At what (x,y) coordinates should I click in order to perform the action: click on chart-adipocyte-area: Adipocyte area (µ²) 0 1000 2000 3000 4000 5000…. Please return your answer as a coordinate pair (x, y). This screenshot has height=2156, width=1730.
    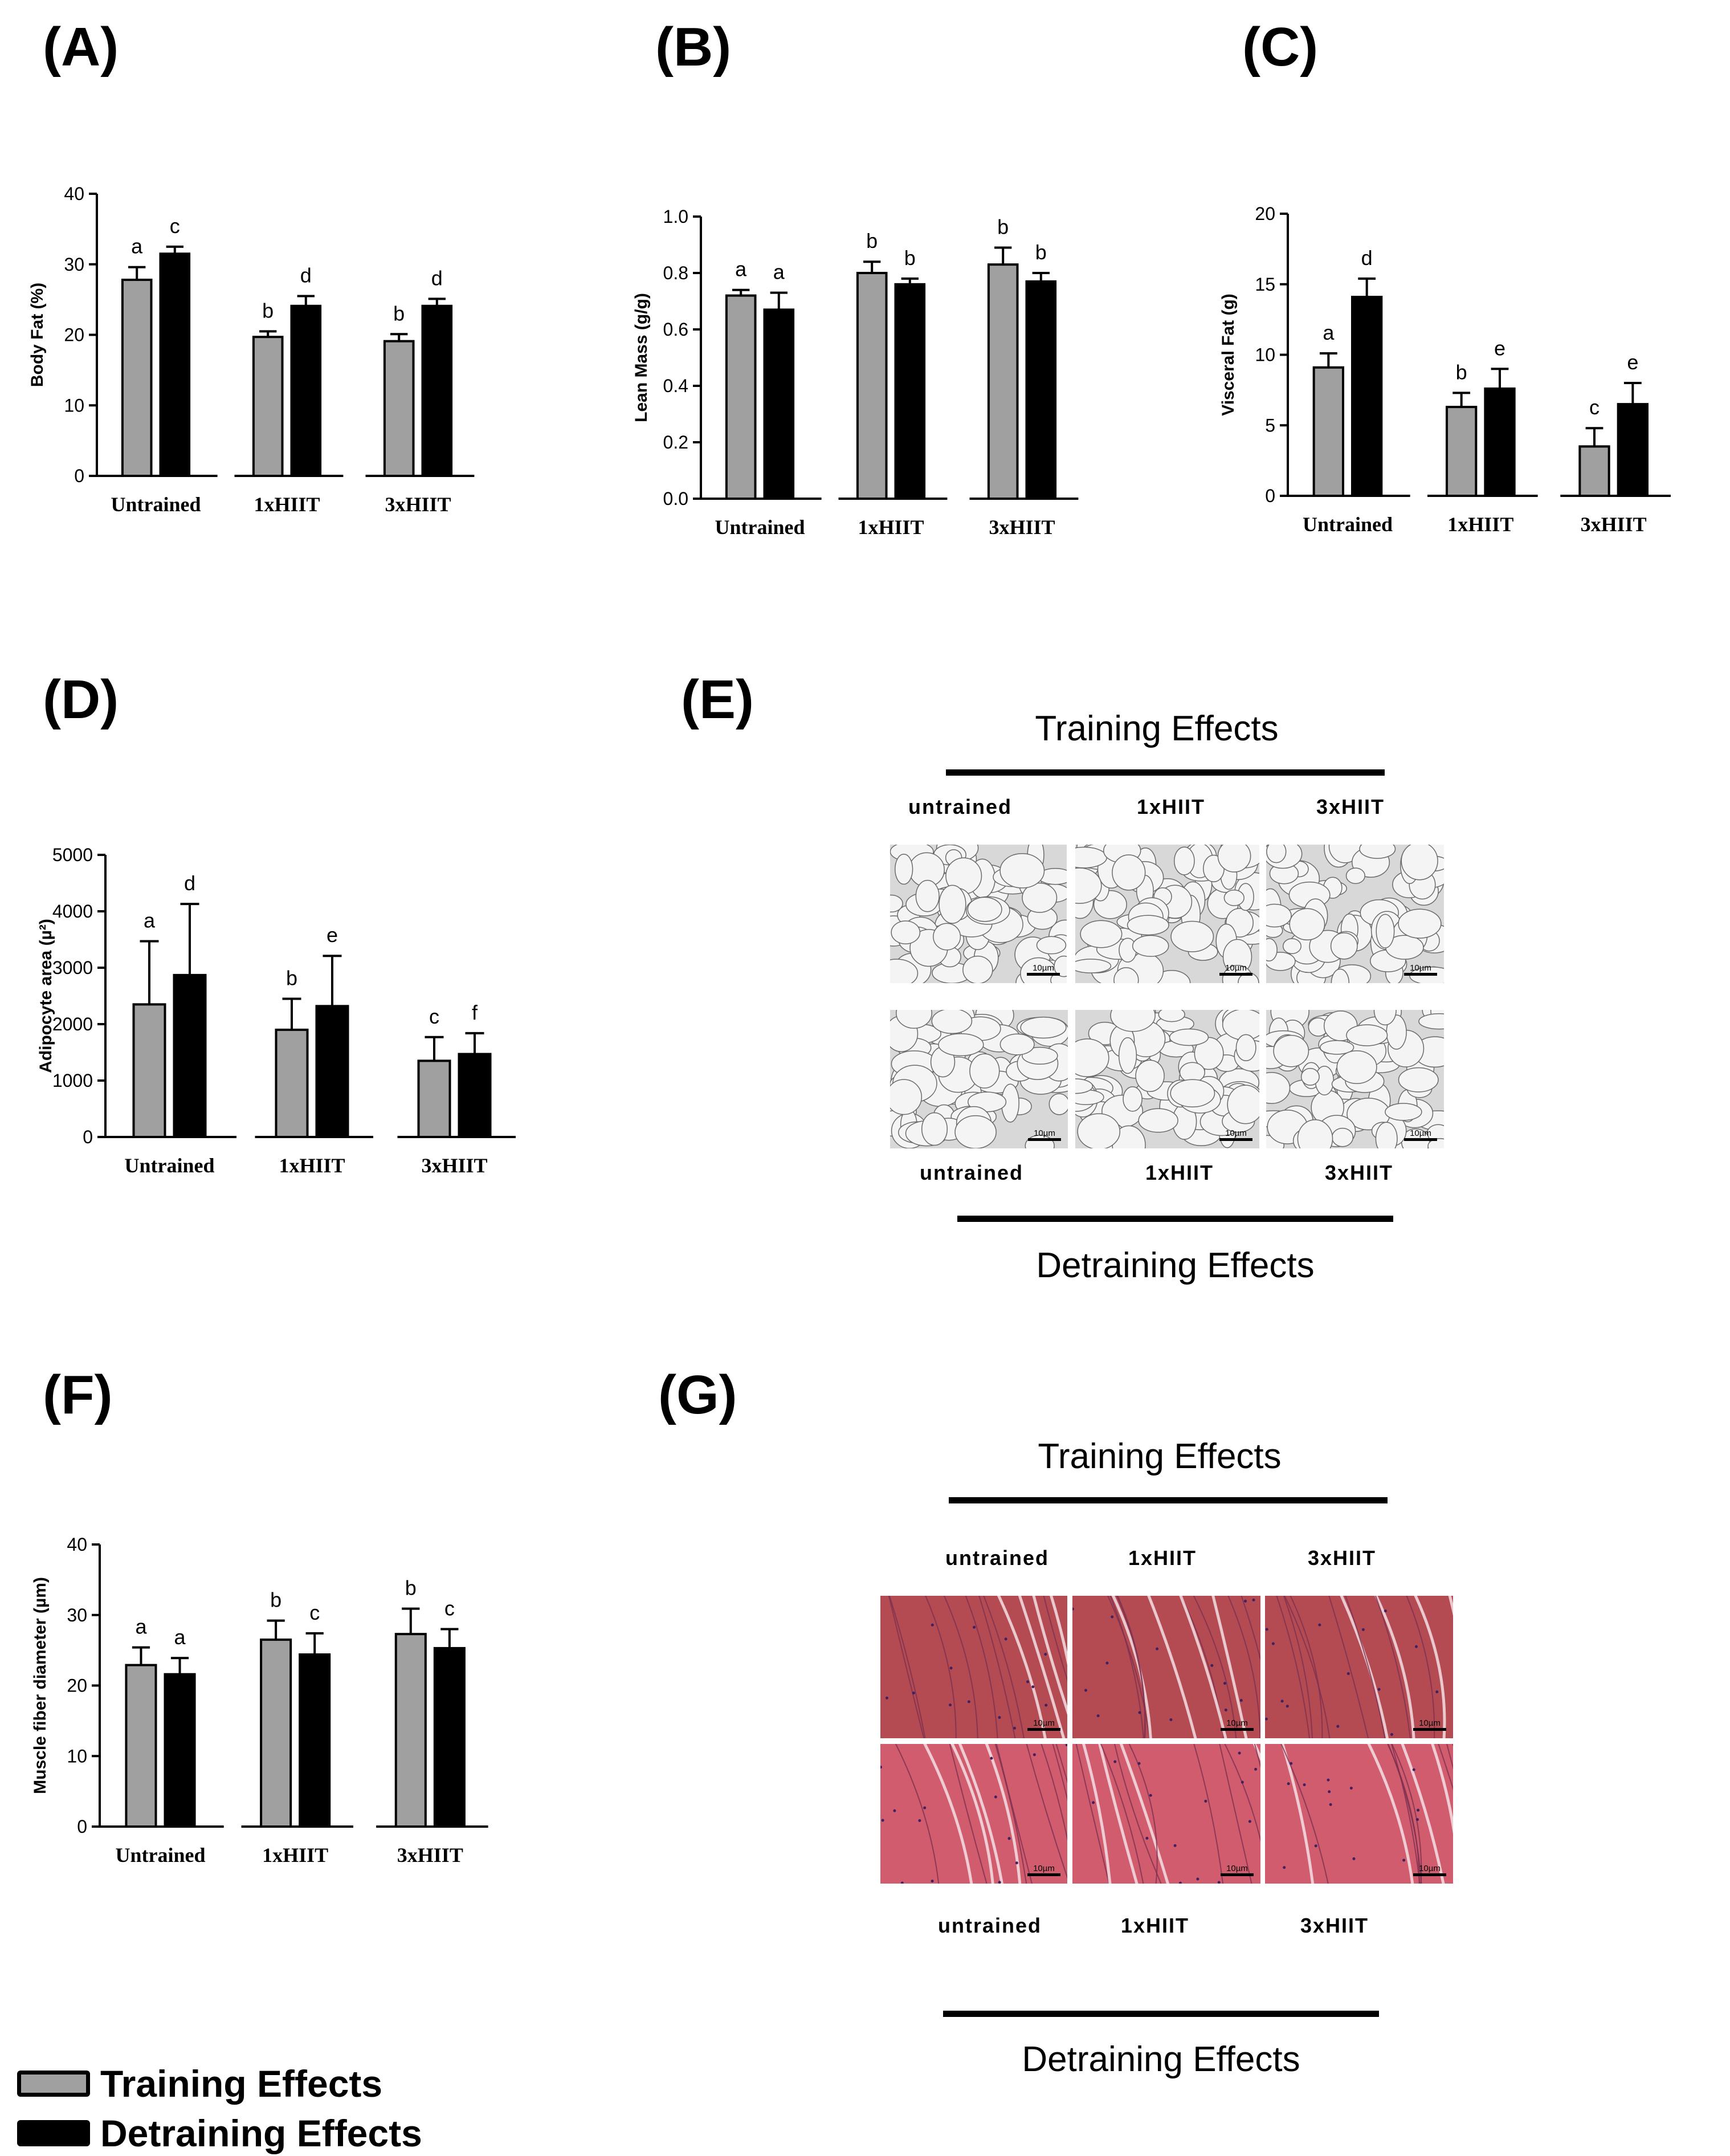
    Looking at the image, I should click on (276, 1011).